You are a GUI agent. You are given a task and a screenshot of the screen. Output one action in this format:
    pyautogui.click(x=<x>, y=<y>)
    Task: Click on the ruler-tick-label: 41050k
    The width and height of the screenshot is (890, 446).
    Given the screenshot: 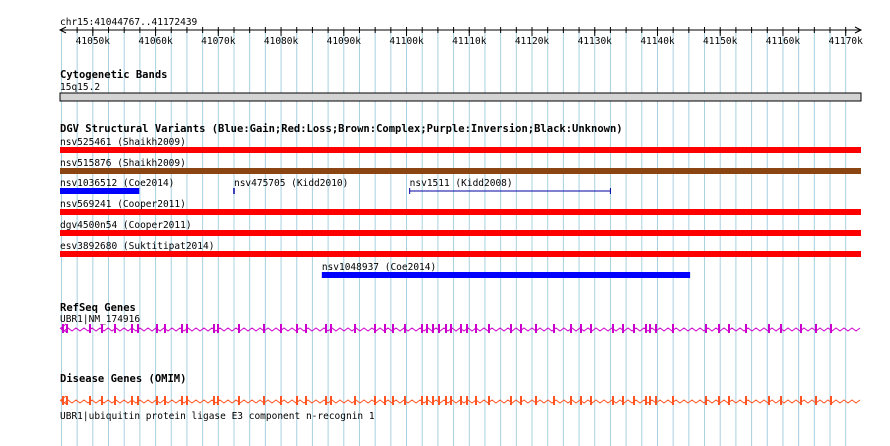 What is the action you would take?
    pyautogui.click(x=93, y=41)
    